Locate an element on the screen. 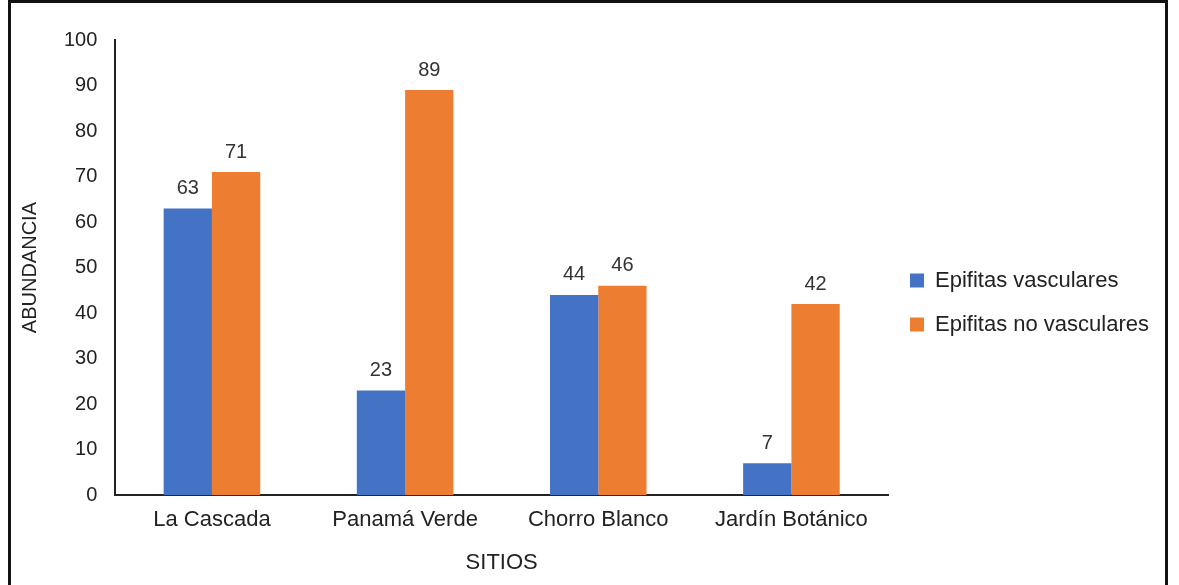 The image size is (1179, 585). y-axis-title: ABUNDANCIA is located at coordinates (28, 267).